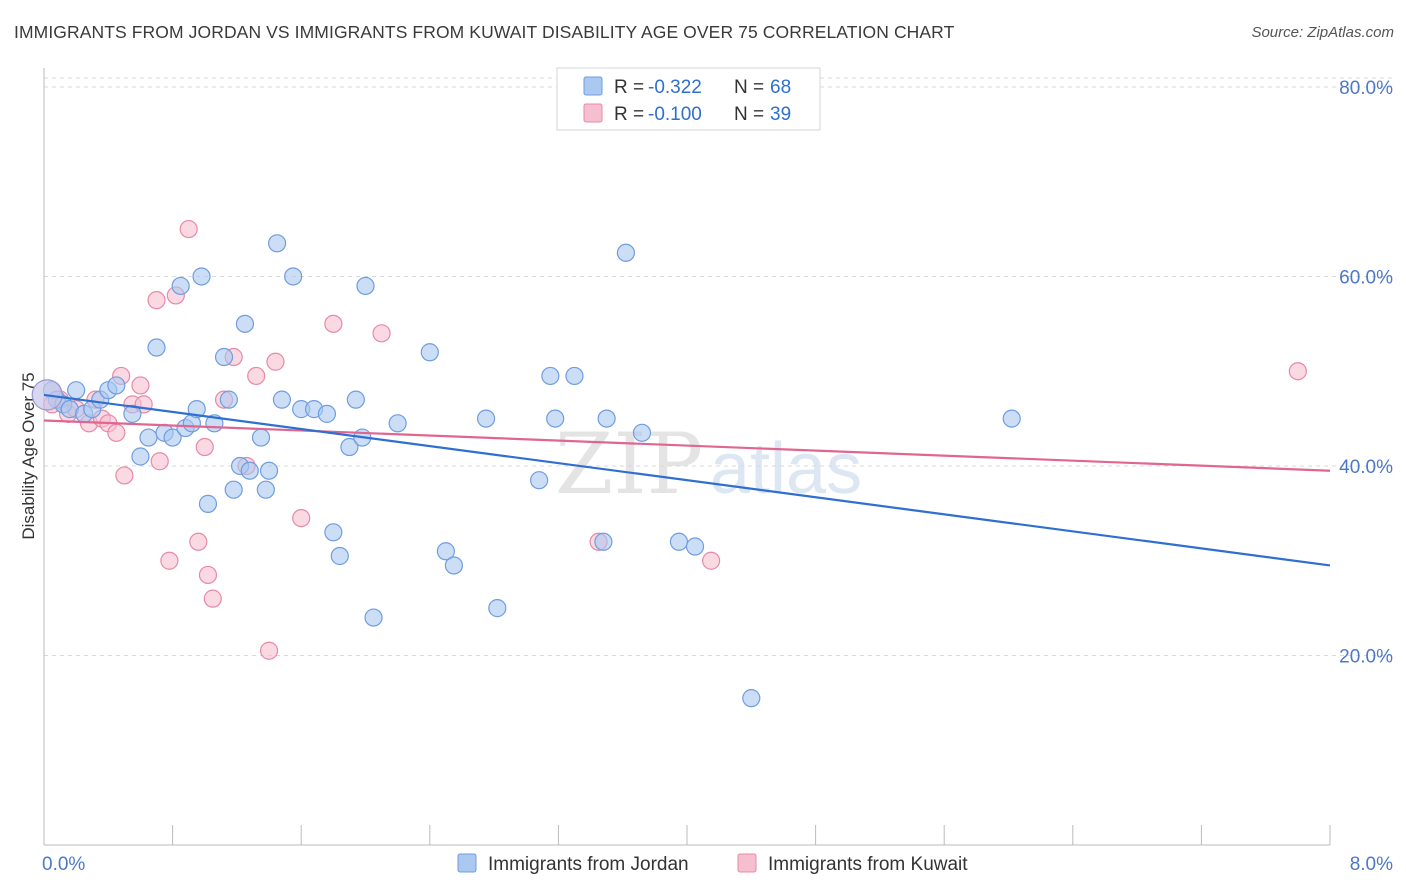 The width and height of the screenshot is (1406, 892). What do you see at coordinates (588, 864) in the screenshot?
I see `bottom-legend-label-jordan: Immigrants from Jordan` at bounding box center [588, 864].